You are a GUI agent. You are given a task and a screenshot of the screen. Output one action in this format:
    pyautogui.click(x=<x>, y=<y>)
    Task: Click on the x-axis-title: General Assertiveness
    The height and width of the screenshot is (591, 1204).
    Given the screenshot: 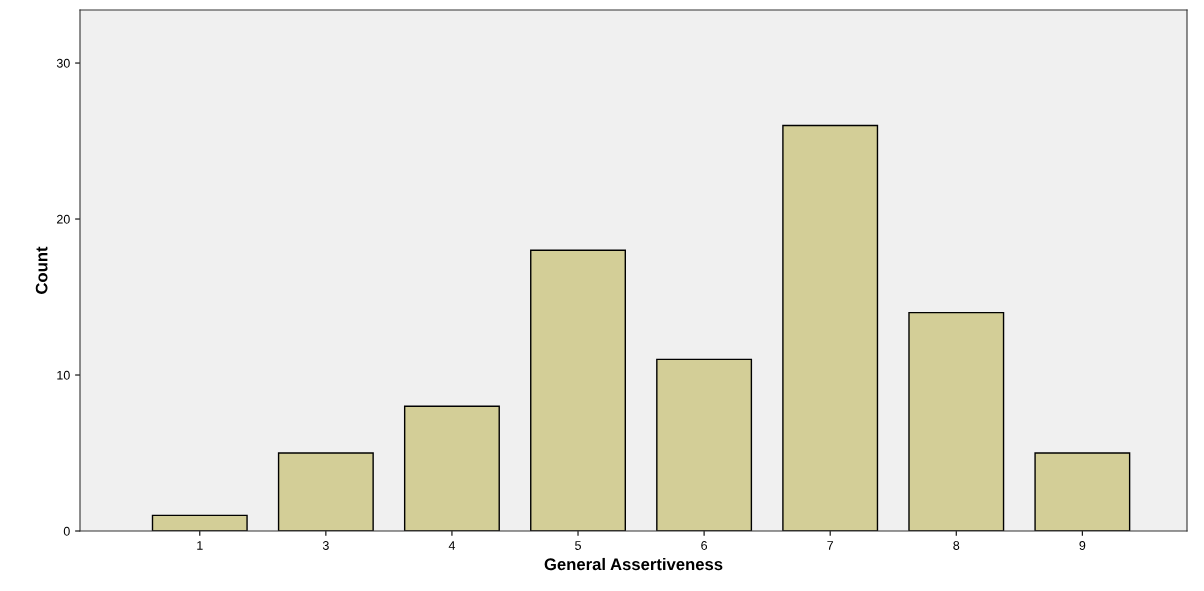 What is the action you would take?
    pyautogui.click(x=633, y=564)
    